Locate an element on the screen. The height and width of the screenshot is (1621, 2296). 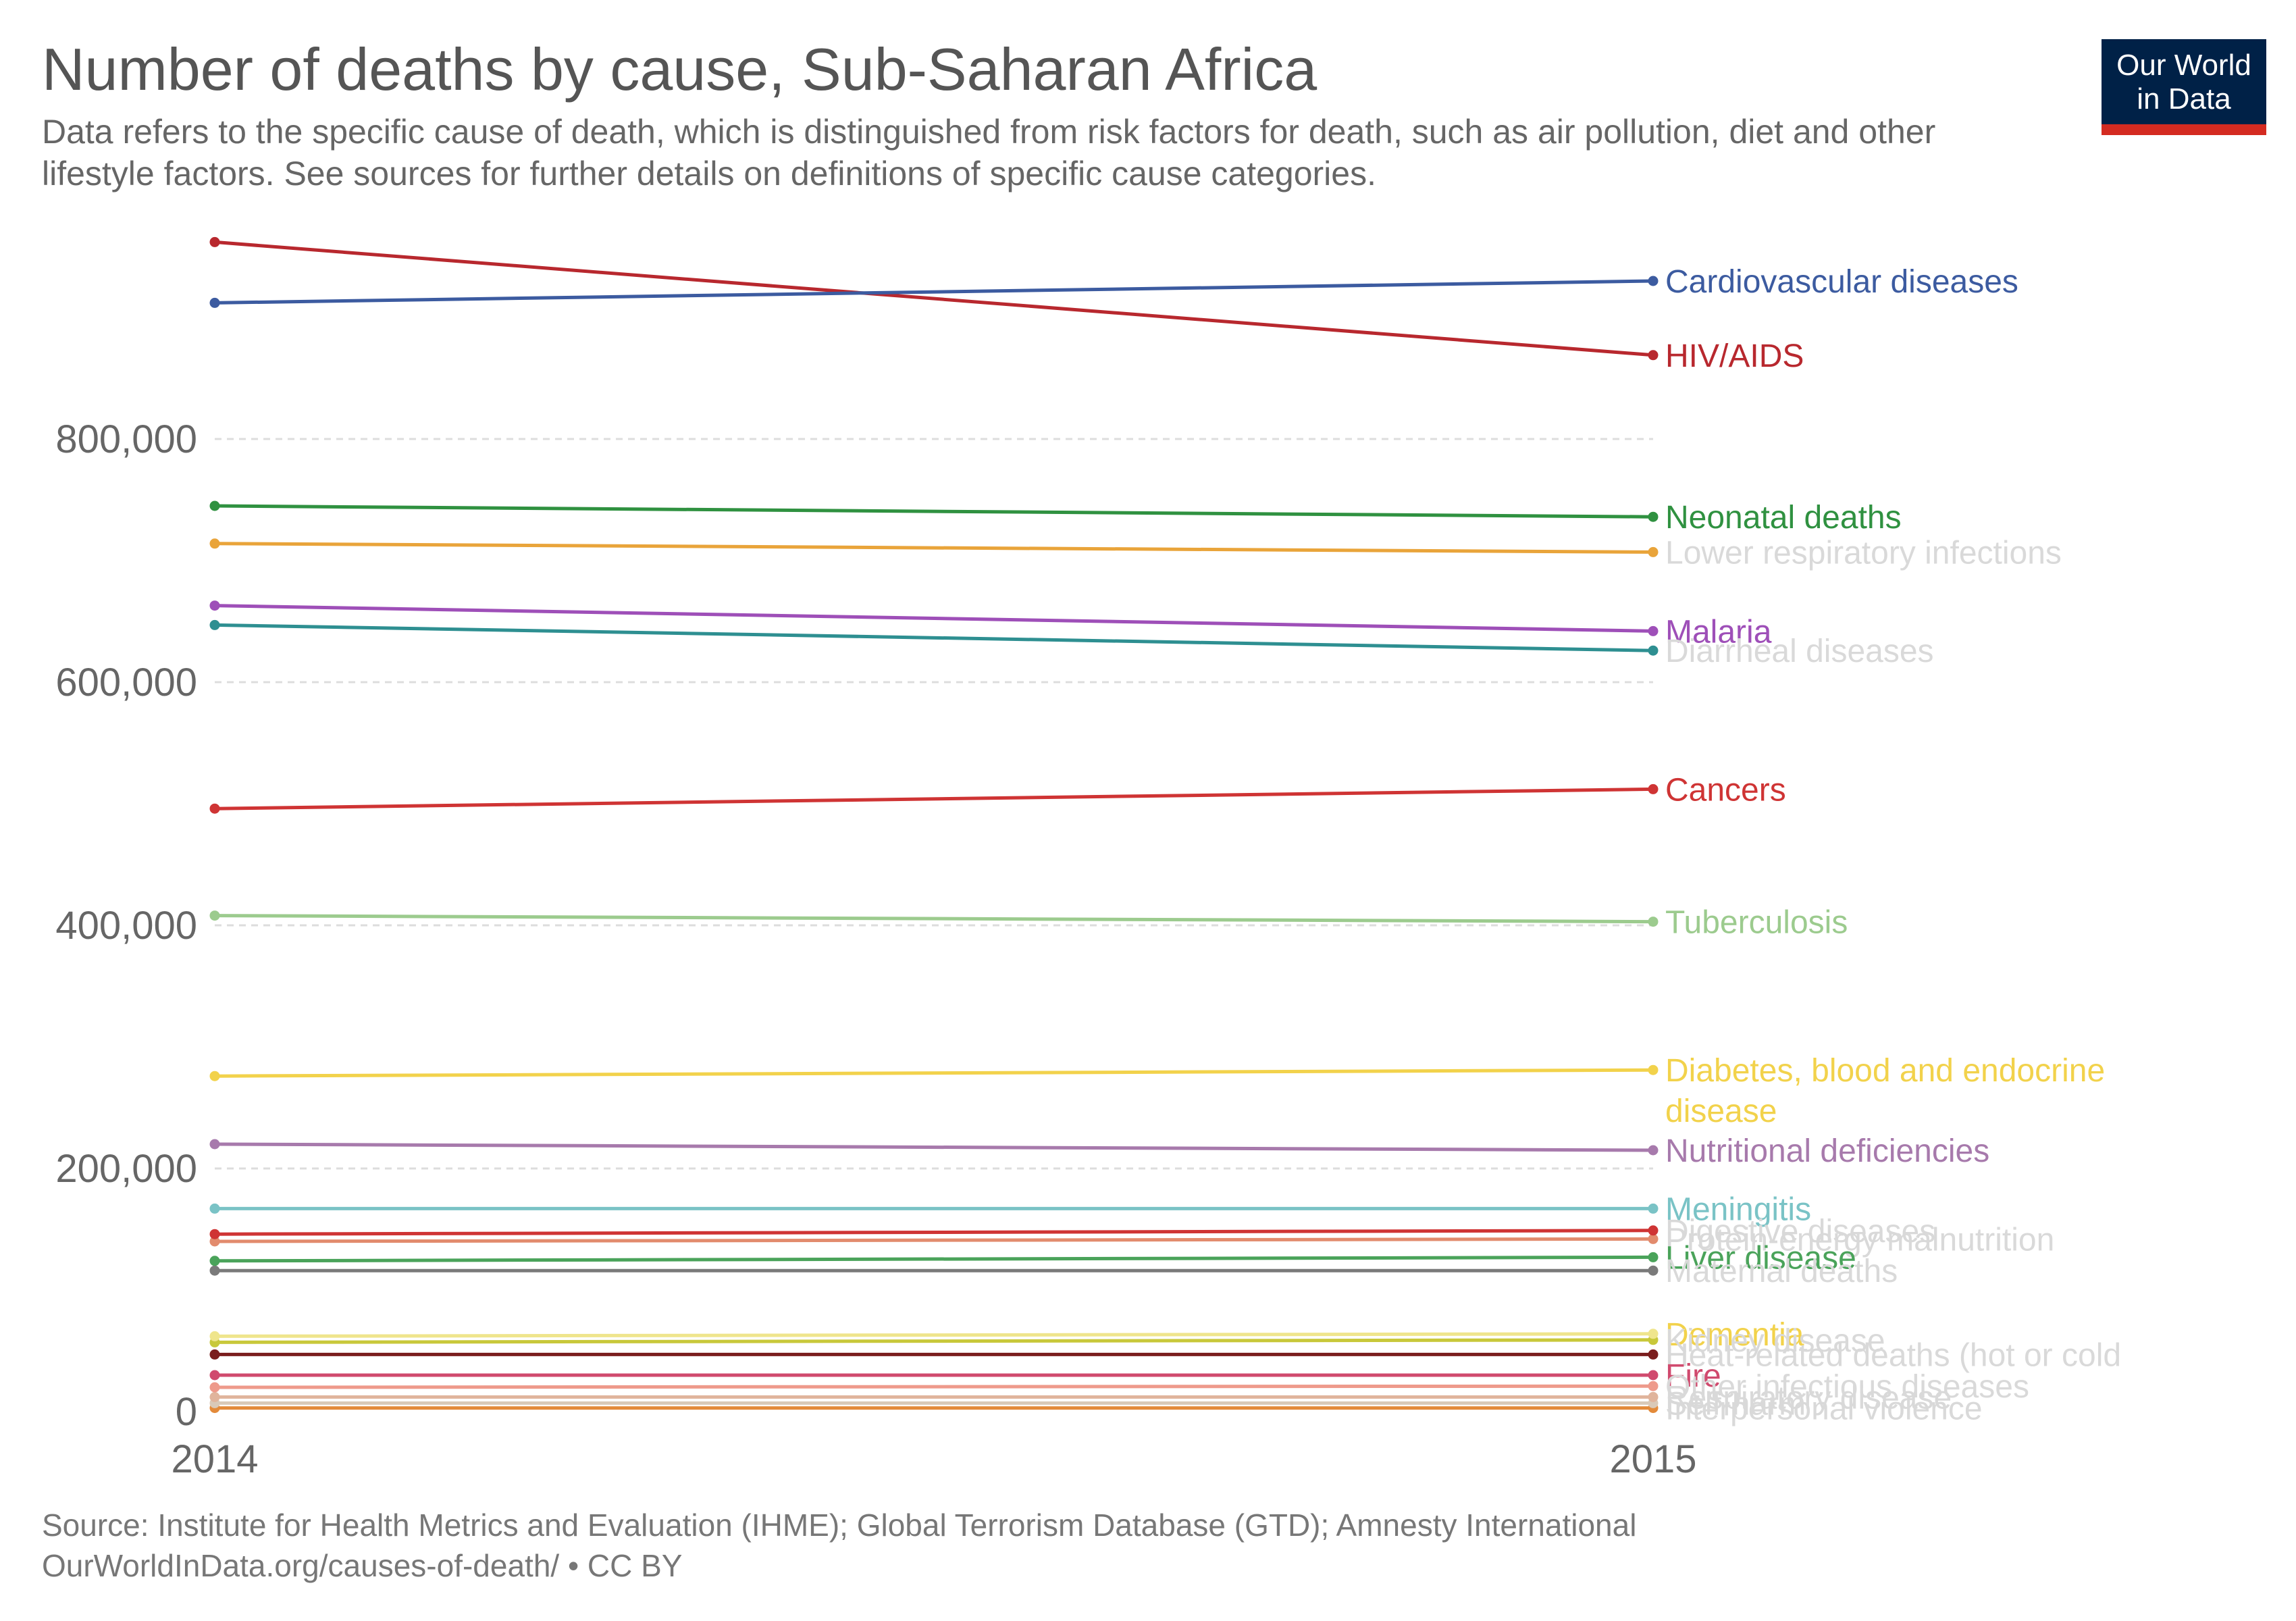
series-label: Dementia is located at coordinates (1734, 1335).